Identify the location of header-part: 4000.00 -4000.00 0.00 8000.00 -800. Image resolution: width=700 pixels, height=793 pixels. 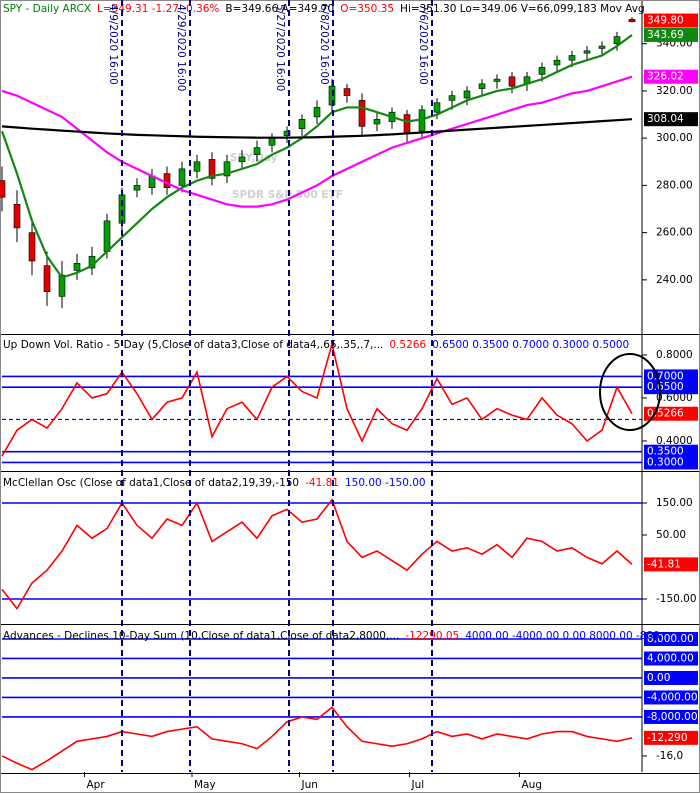
(562, 636).